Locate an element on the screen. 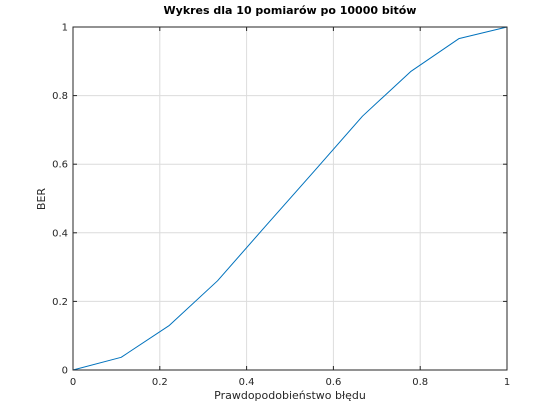 This screenshot has width=559, height=406. x-tick-label: 0 is located at coordinates (73, 382).